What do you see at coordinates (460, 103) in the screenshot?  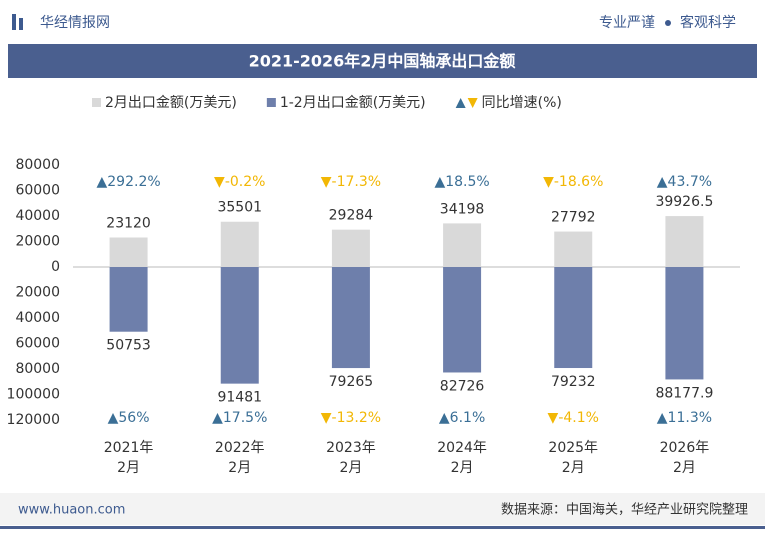 I see `legend-up` at bounding box center [460, 103].